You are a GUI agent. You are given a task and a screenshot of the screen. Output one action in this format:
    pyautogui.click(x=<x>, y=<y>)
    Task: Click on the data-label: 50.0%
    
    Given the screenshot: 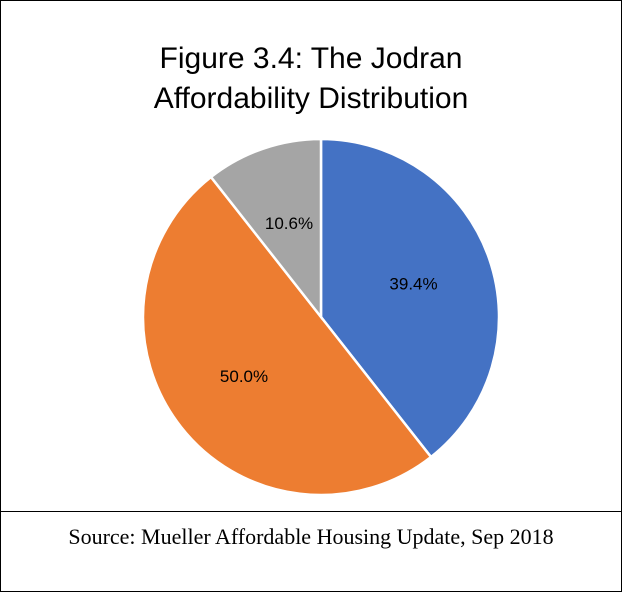 What is the action you would take?
    pyautogui.click(x=244, y=376)
    